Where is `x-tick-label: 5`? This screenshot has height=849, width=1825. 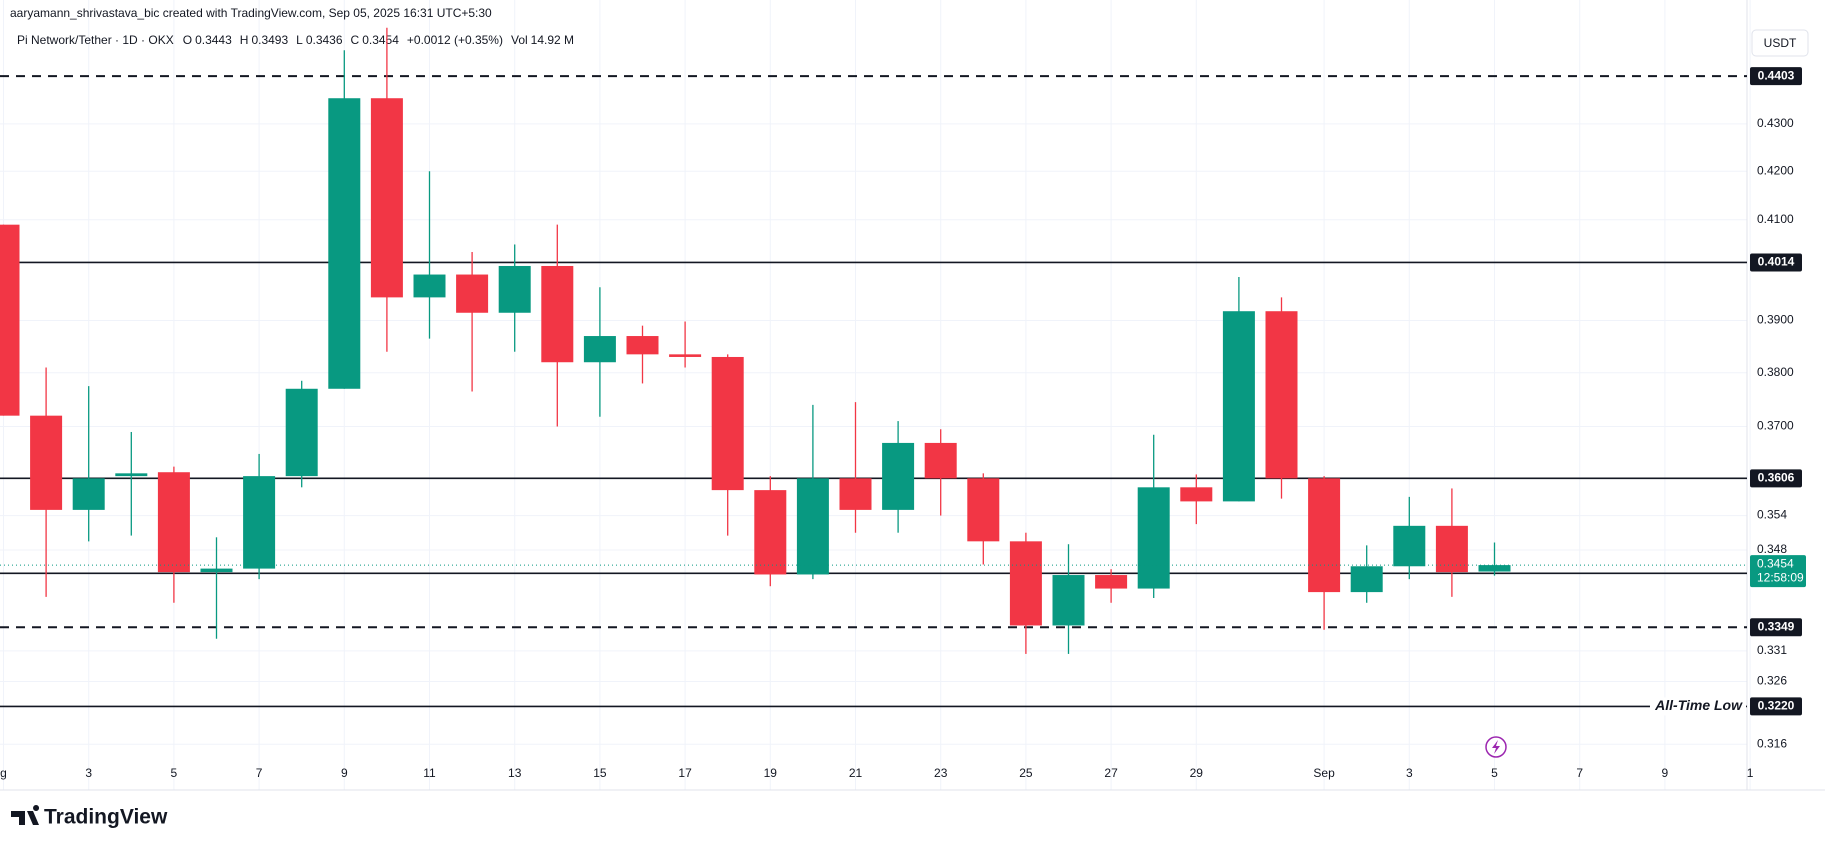 x-tick-label: 5 is located at coordinates (1494, 773).